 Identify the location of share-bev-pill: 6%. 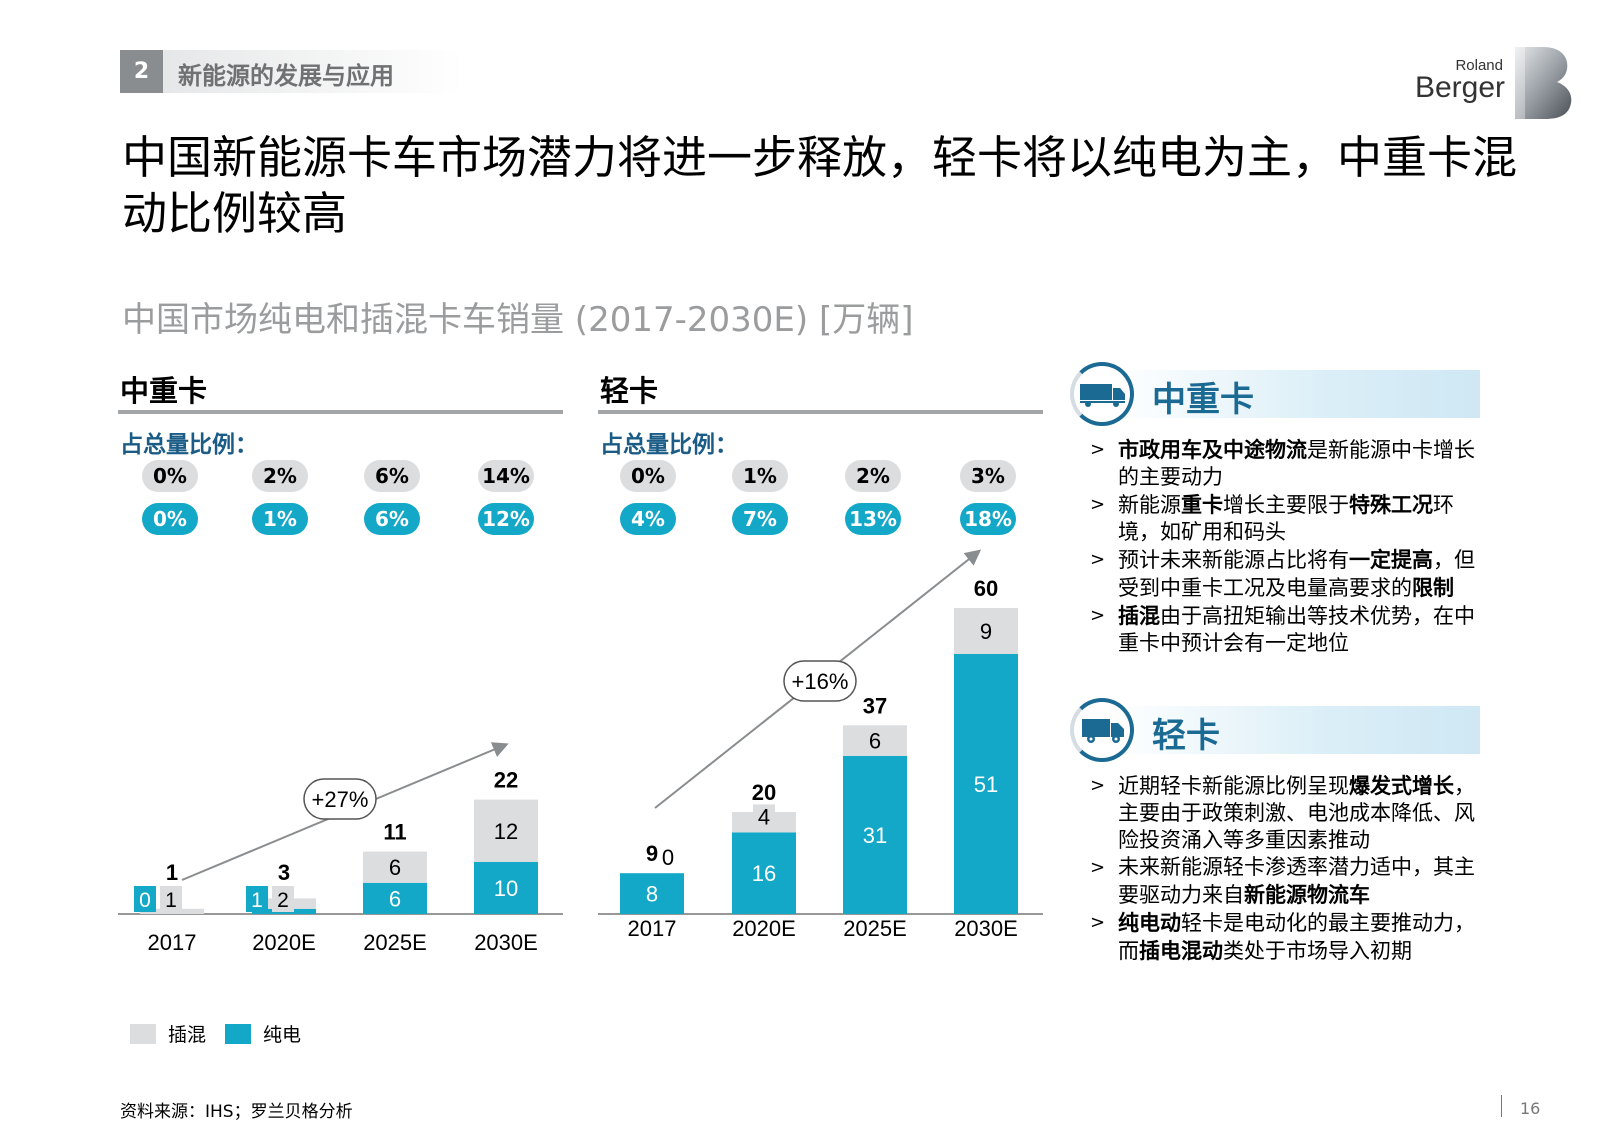
(392, 519).